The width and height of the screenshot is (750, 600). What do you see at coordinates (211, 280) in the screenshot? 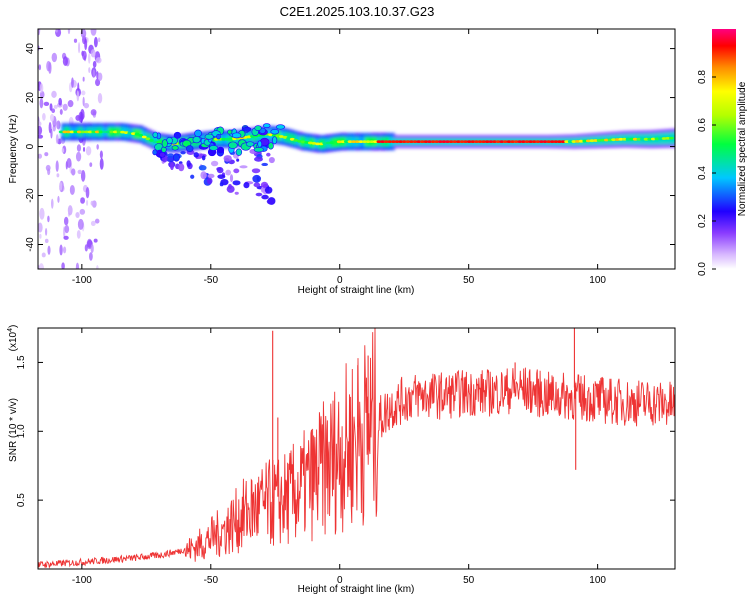
I see `spectrogram-x-tick-label: -50` at bounding box center [211, 280].